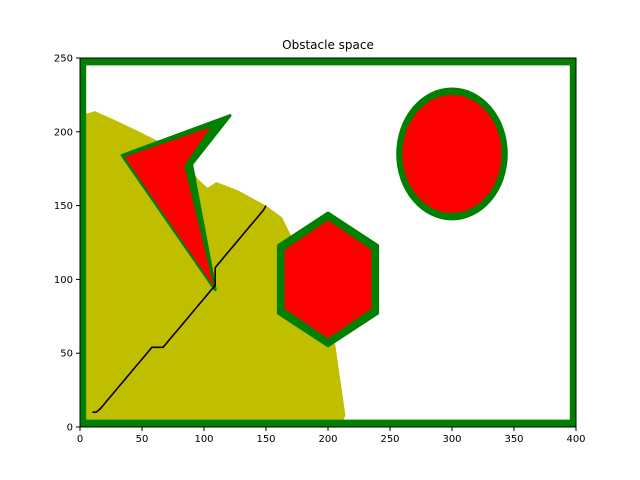 The image size is (640, 480). I want to click on boundary-wall-bottom, so click(328, 423).